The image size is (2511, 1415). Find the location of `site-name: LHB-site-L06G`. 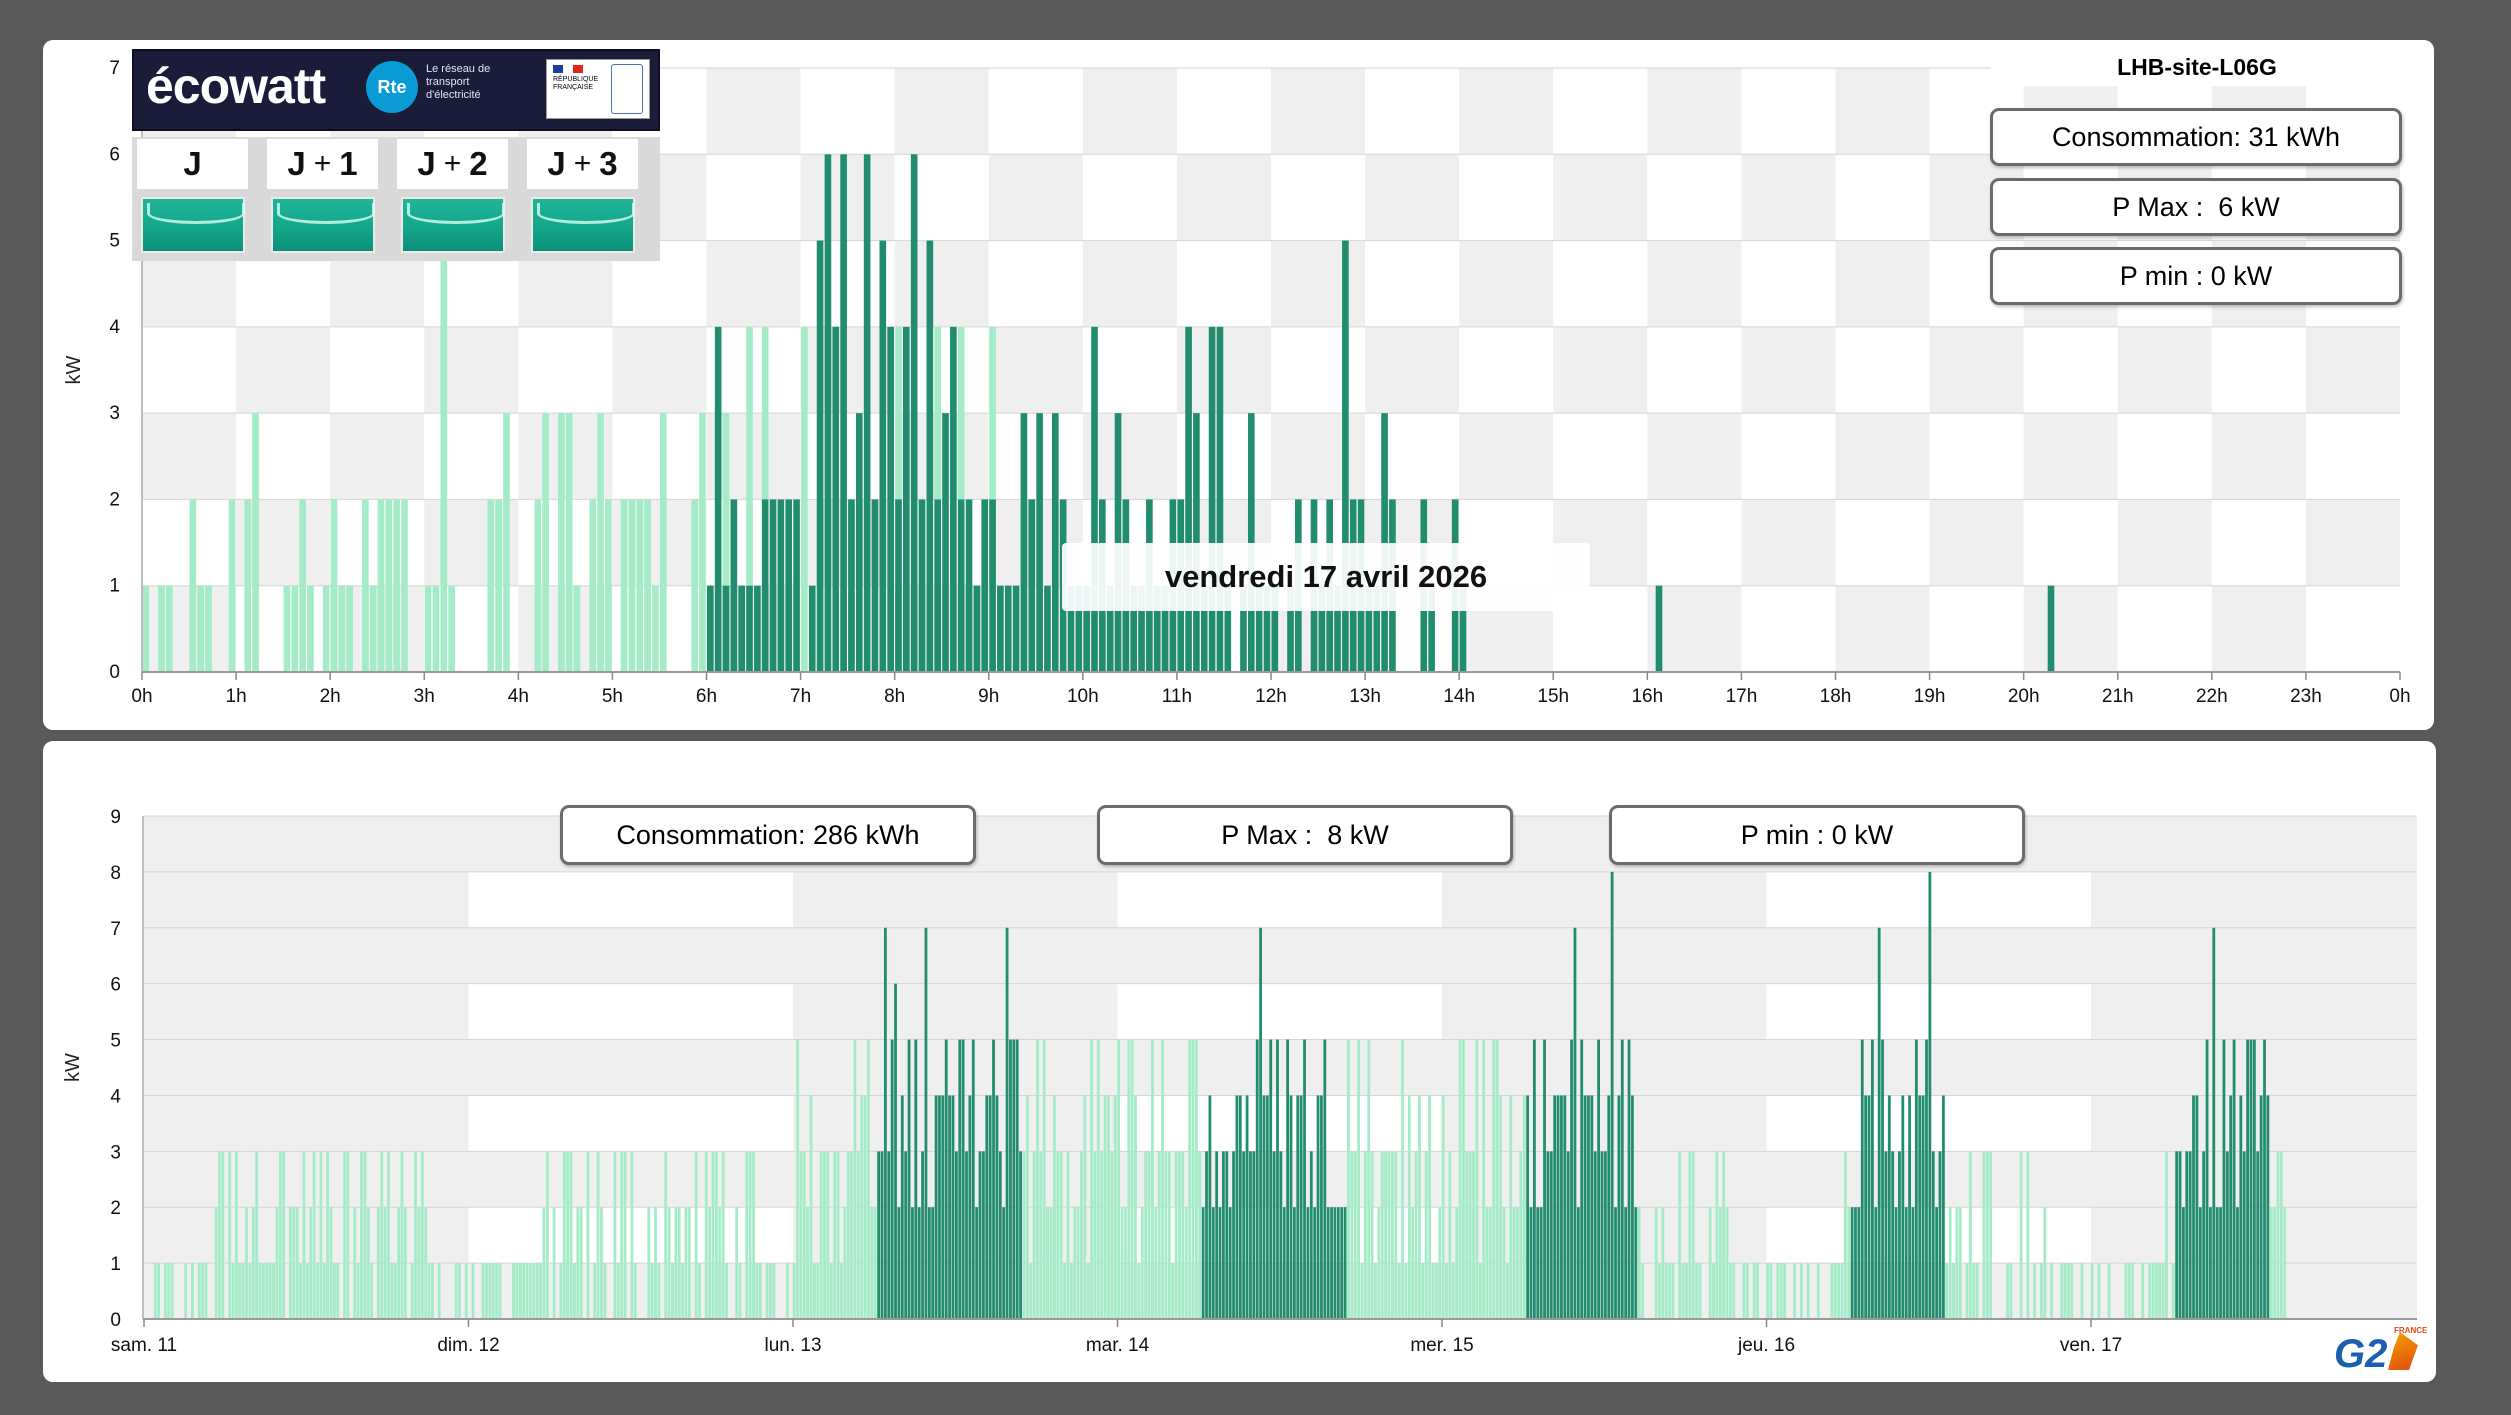

site-name: LHB-site-L06G is located at coordinates (2197, 70).